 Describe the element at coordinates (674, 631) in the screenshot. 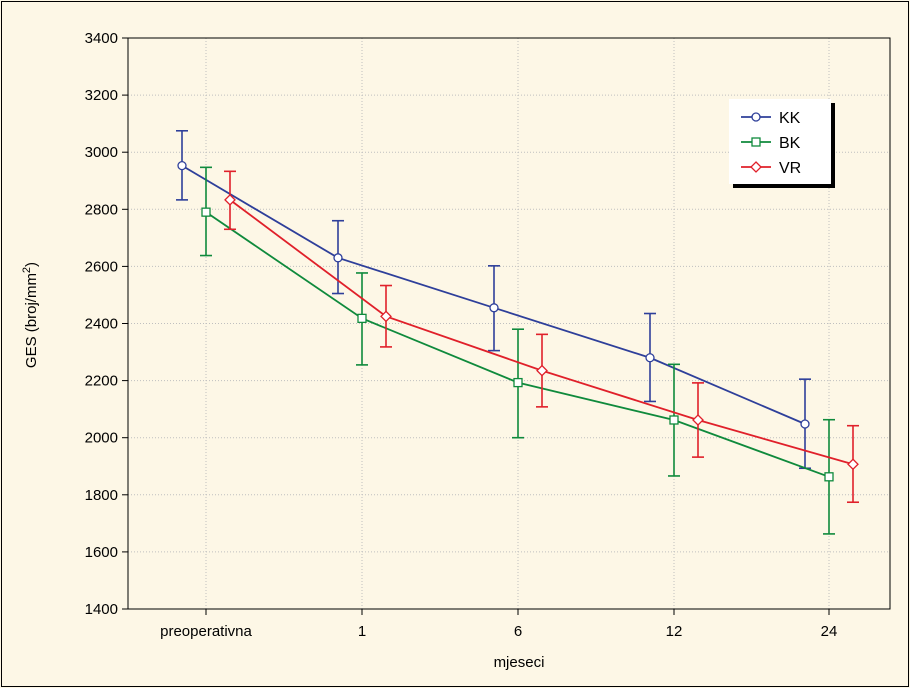

I see `x-tick-label: 12` at that location.